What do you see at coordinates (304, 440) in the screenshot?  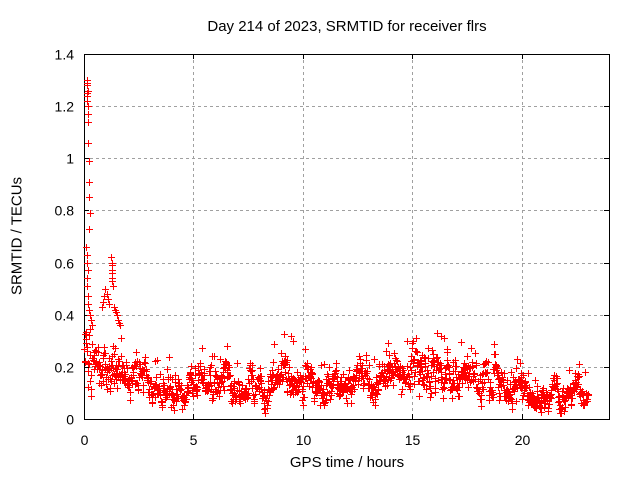 I see `x-tick-label: 10` at bounding box center [304, 440].